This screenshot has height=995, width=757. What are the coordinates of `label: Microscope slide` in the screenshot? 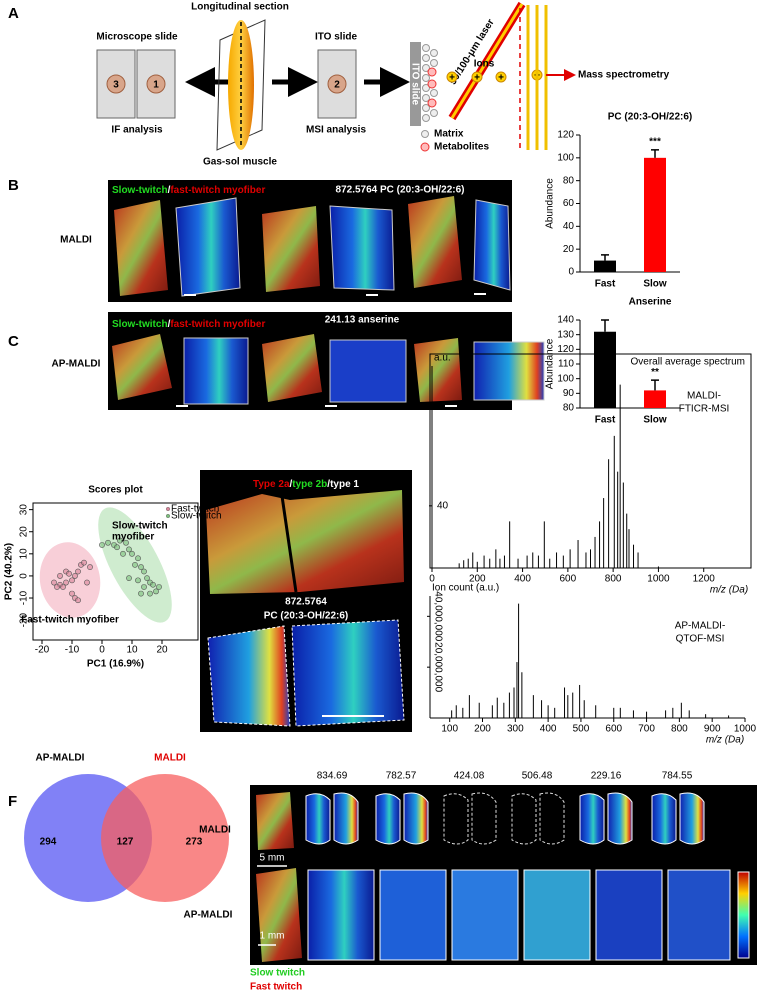 It's located at (137, 37).